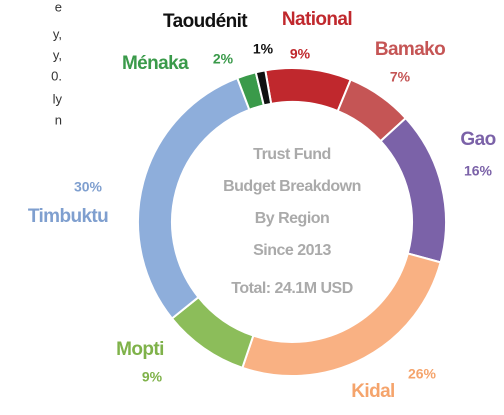  What do you see at coordinates (58, 7) in the screenshot?
I see `side-text: e` at bounding box center [58, 7].